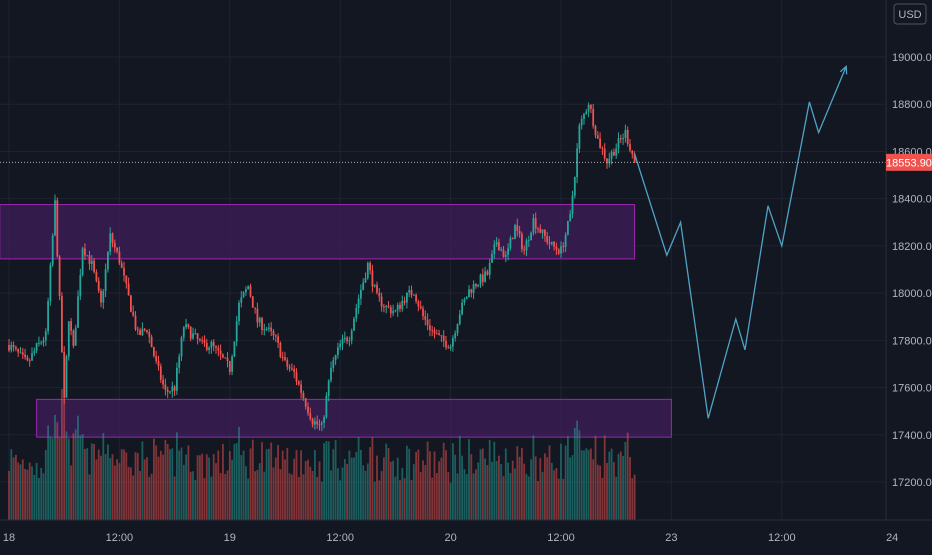 This screenshot has height=555, width=932. Describe the element at coordinates (230, 538) in the screenshot. I see `time-tick-label: 19` at that location.